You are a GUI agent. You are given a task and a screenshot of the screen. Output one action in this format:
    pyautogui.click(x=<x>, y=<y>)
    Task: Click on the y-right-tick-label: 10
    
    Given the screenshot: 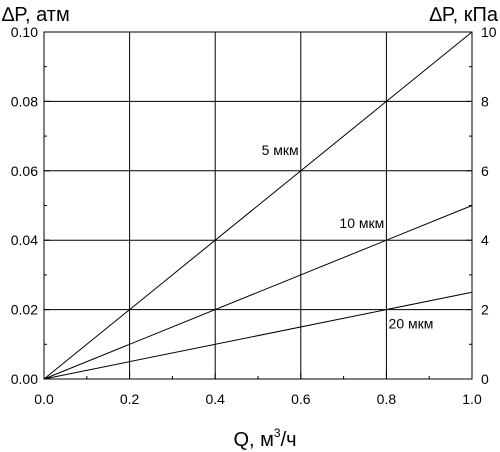 What is the action you would take?
    pyautogui.click(x=489, y=32)
    